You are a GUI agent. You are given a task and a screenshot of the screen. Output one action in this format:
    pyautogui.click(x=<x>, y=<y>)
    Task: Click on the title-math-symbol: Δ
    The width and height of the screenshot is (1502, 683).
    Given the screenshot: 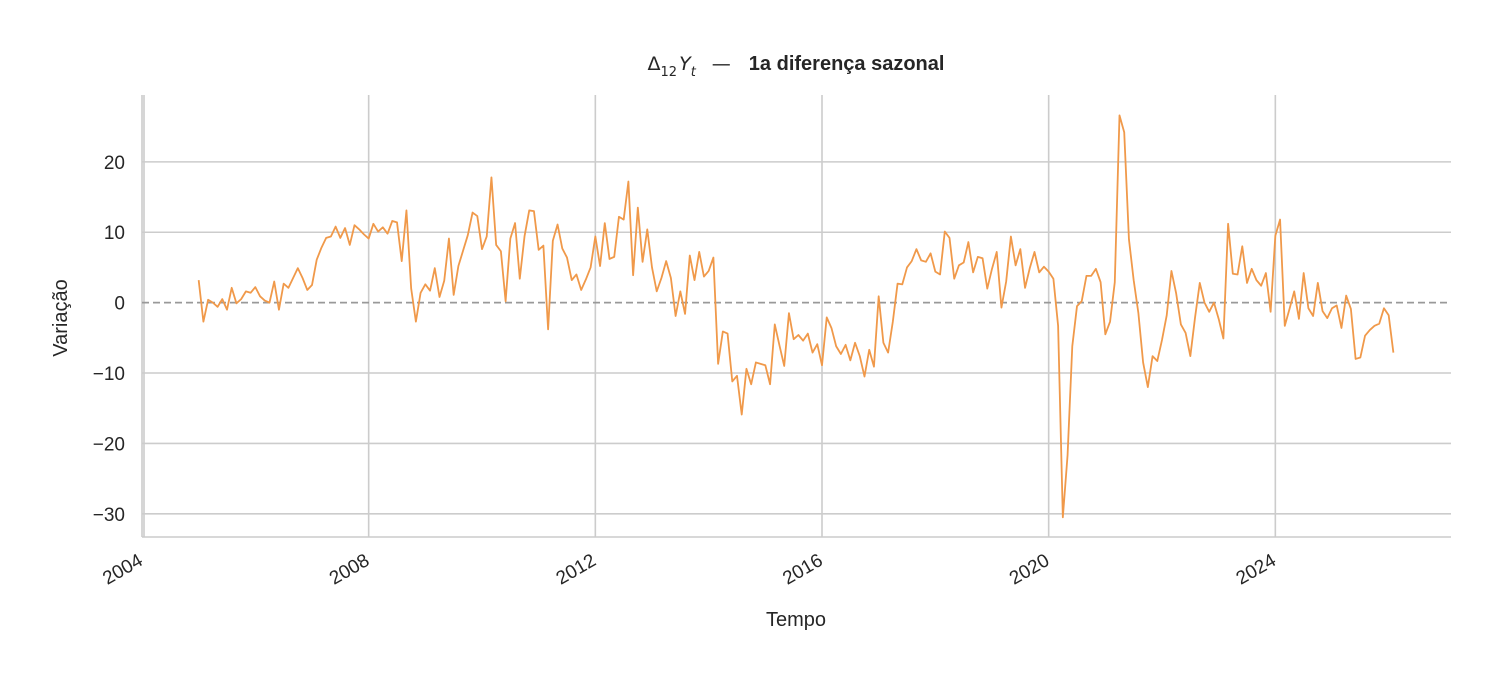 What is the action you would take?
    pyautogui.click(x=654, y=64)
    